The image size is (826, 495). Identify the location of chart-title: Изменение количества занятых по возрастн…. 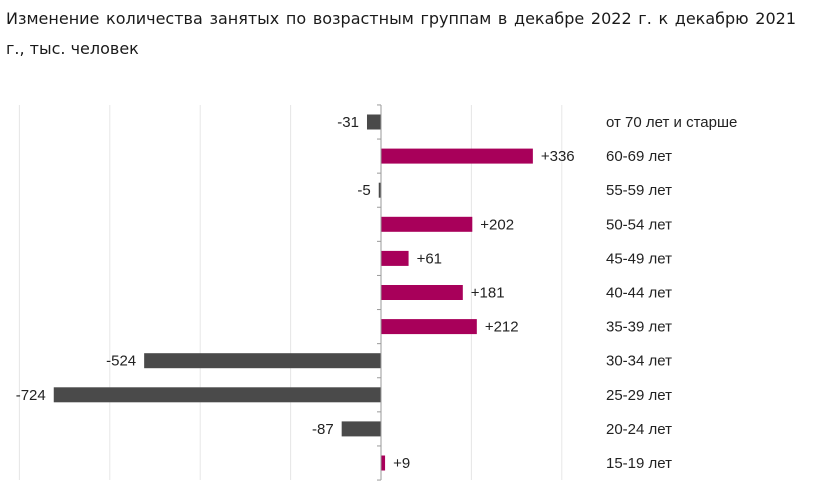
(401, 33).